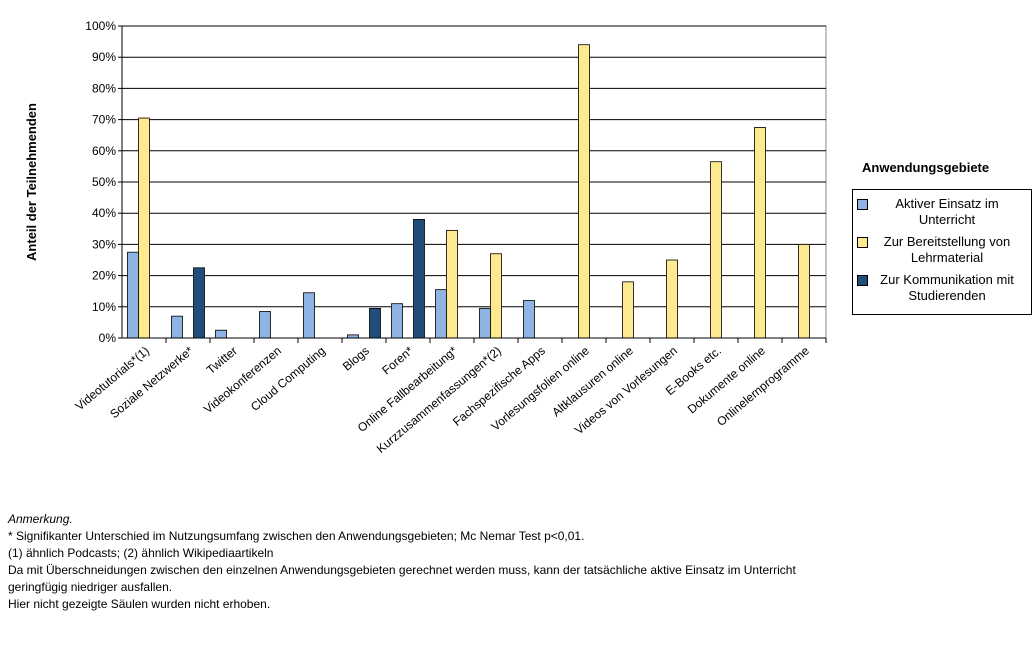  Describe the element at coordinates (288, 379) in the screenshot. I see `x-tick-label: Cloud Computing` at that location.